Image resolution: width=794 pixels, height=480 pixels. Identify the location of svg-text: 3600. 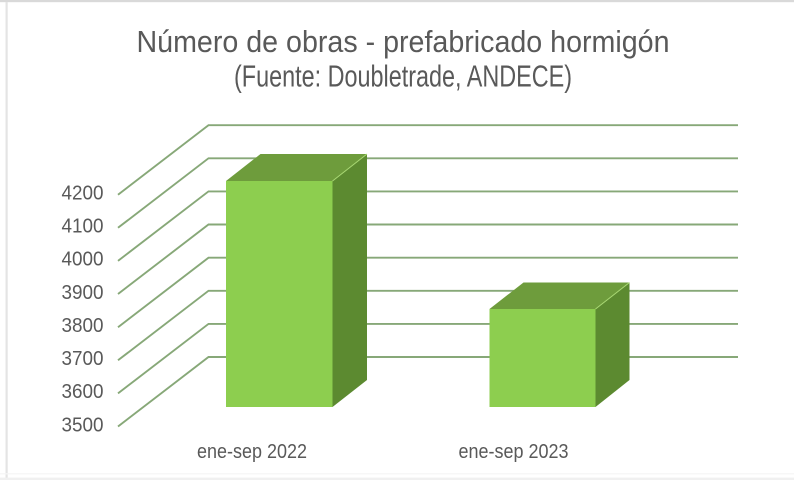
(83, 391).